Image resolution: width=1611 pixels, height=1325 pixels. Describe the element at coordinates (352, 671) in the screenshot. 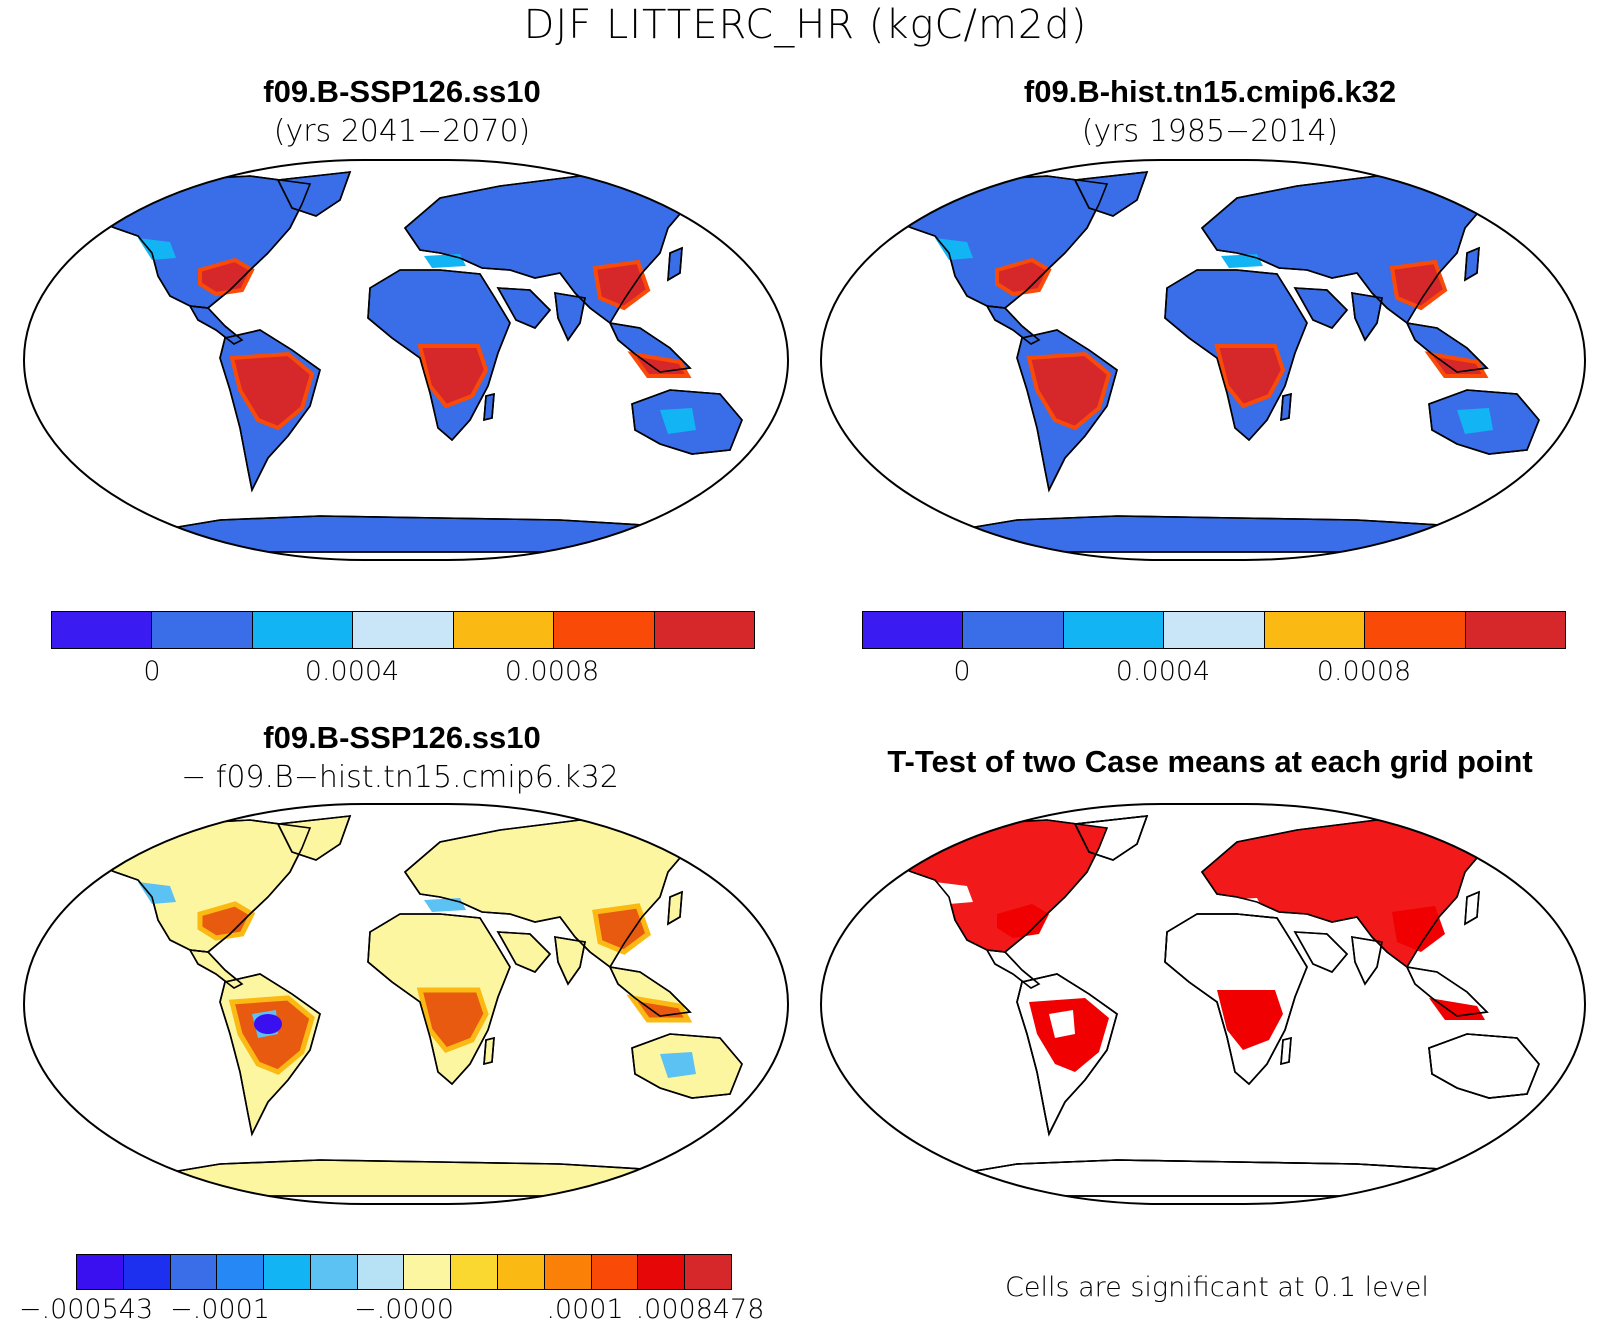

I see `cb1-tick-label: 0.0004` at that location.